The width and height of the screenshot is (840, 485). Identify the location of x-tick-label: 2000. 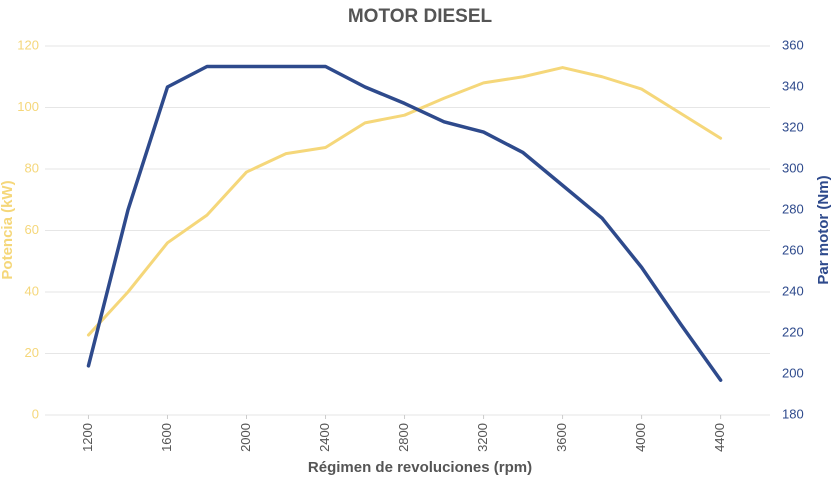
(245, 437).